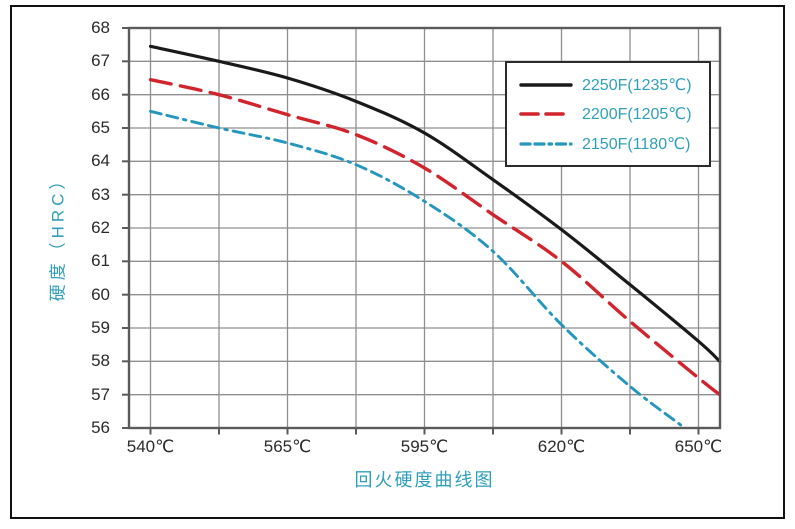  Describe the element at coordinates (100, 27) in the screenshot. I see `y-tick-label: 68` at that location.